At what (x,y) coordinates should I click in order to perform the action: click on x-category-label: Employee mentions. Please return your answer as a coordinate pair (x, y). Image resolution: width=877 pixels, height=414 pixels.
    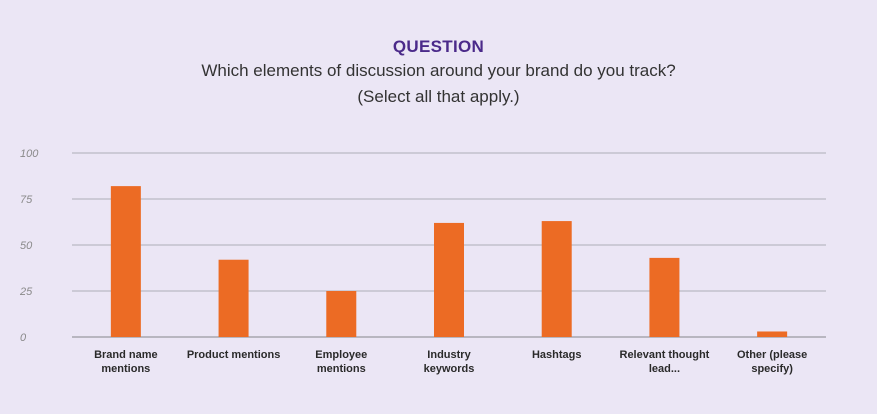
    Looking at the image, I should click on (341, 362).